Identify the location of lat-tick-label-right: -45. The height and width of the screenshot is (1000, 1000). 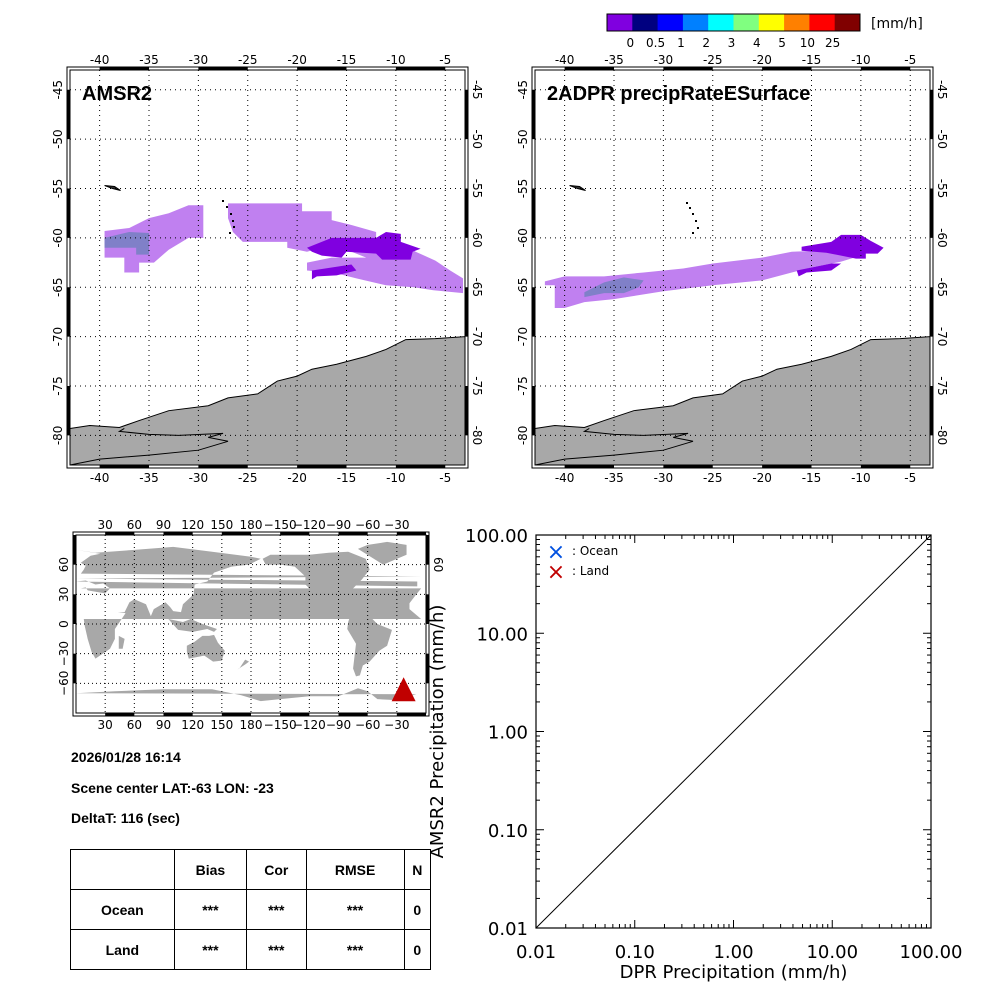
(942, 90).